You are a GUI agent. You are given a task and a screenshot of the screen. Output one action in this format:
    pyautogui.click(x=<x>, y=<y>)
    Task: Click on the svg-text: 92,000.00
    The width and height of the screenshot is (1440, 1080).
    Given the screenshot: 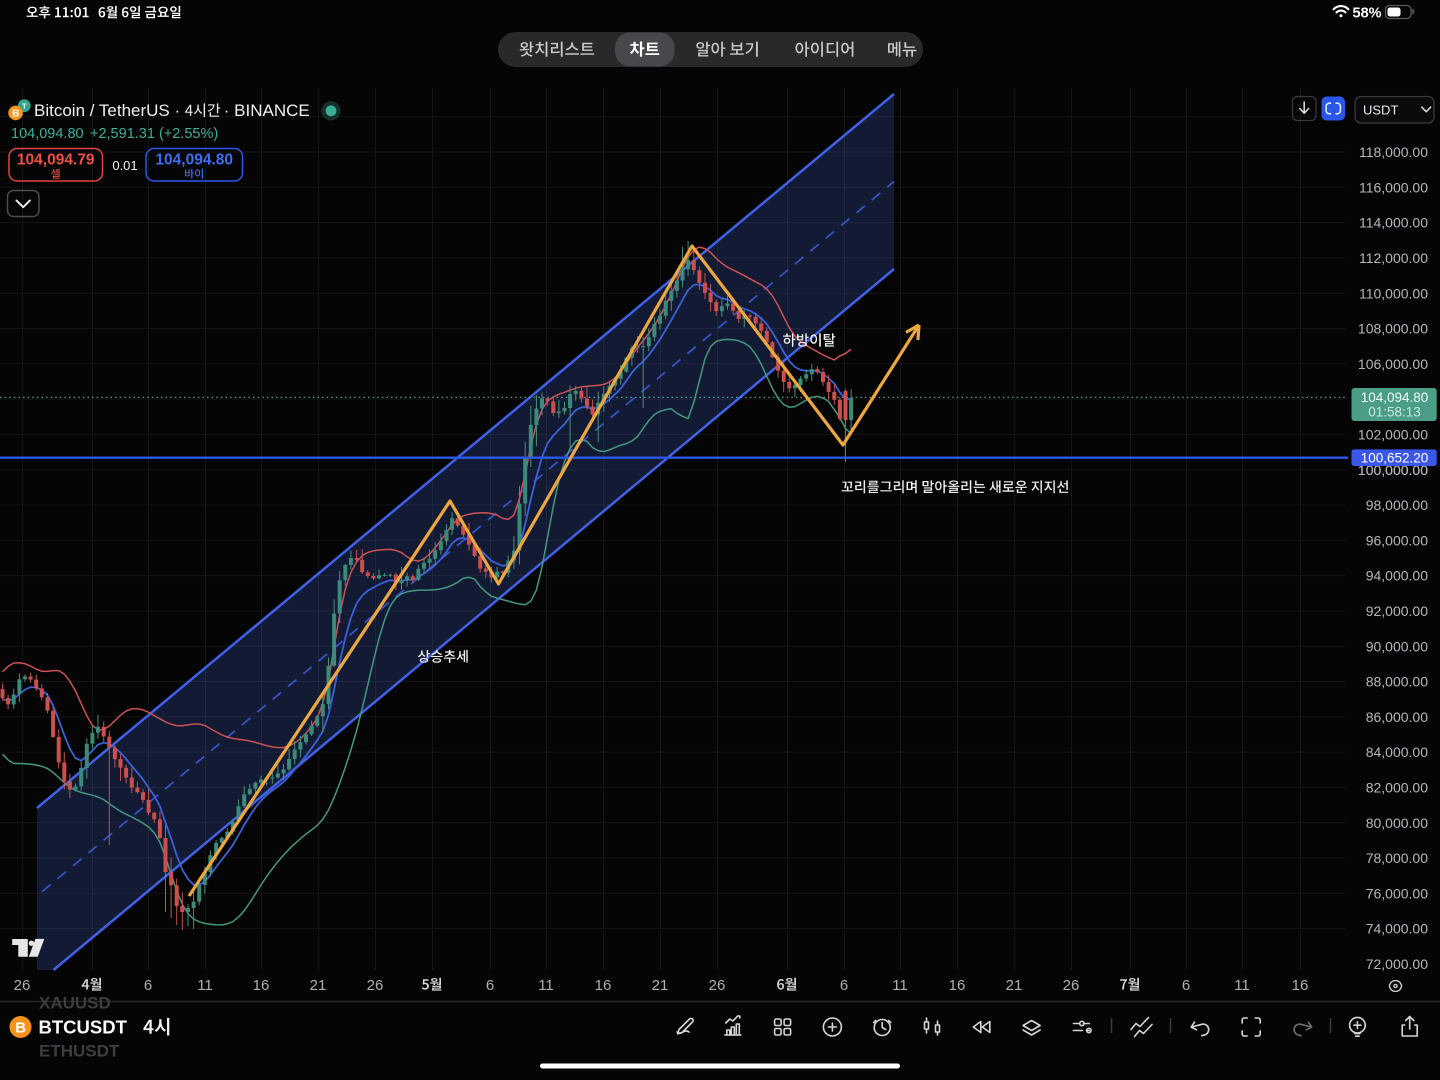 What is the action you would take?
    pyautogui.click(x=1397, y=611)
    